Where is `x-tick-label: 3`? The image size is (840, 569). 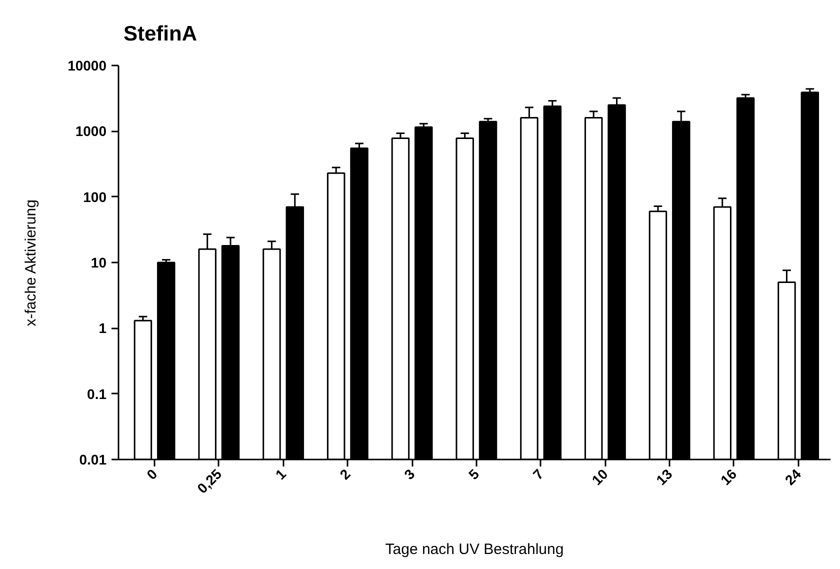
x-tick-label: 3 is located at coordinates (409, 474).